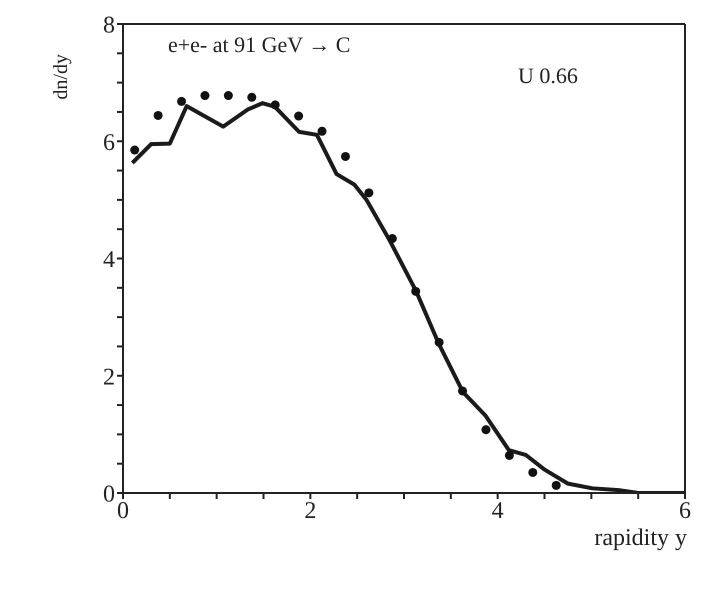  Describe the element at coordinates (685, 511) in the screenshot. I see `x-tick-label: 6` at that location.